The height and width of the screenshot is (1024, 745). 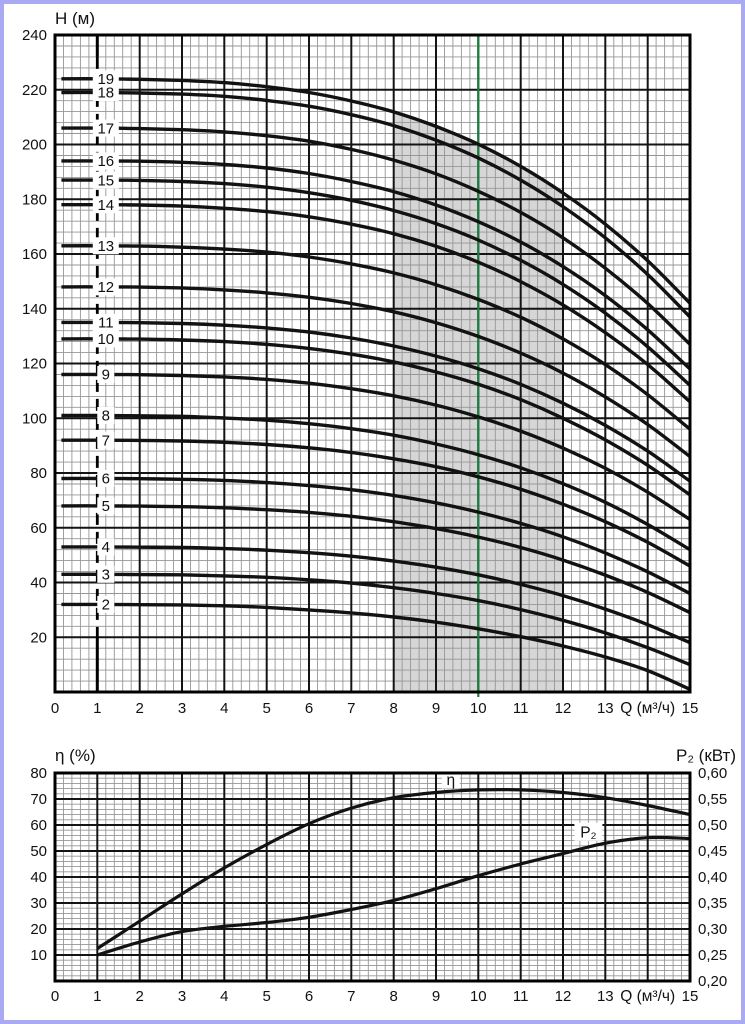 I want to click on head-x-tick-label: 15, so click(x=690, y=708).